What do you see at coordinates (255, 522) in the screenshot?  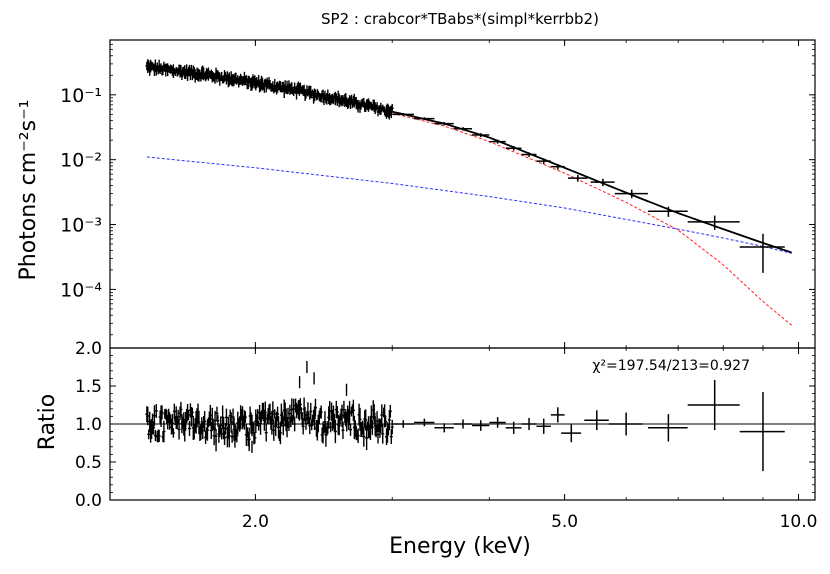 I see `x-tick-label: 2.0` at bounding box center [255, 522].